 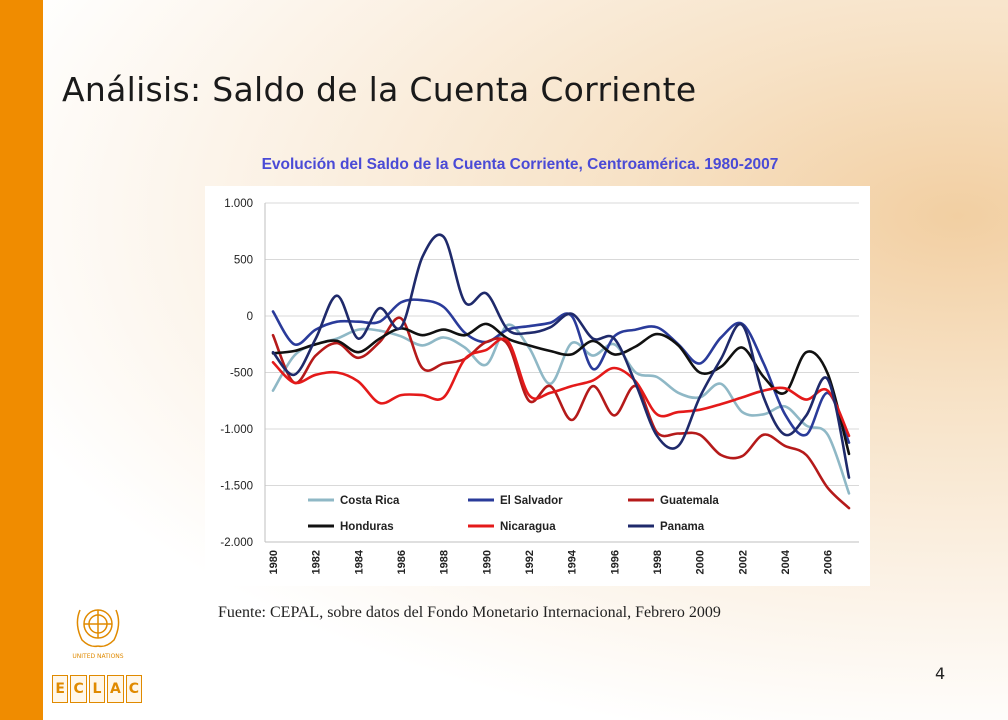 I want to click on un-logo-text: UNITED NATIONS, so click(x=97, y=656).